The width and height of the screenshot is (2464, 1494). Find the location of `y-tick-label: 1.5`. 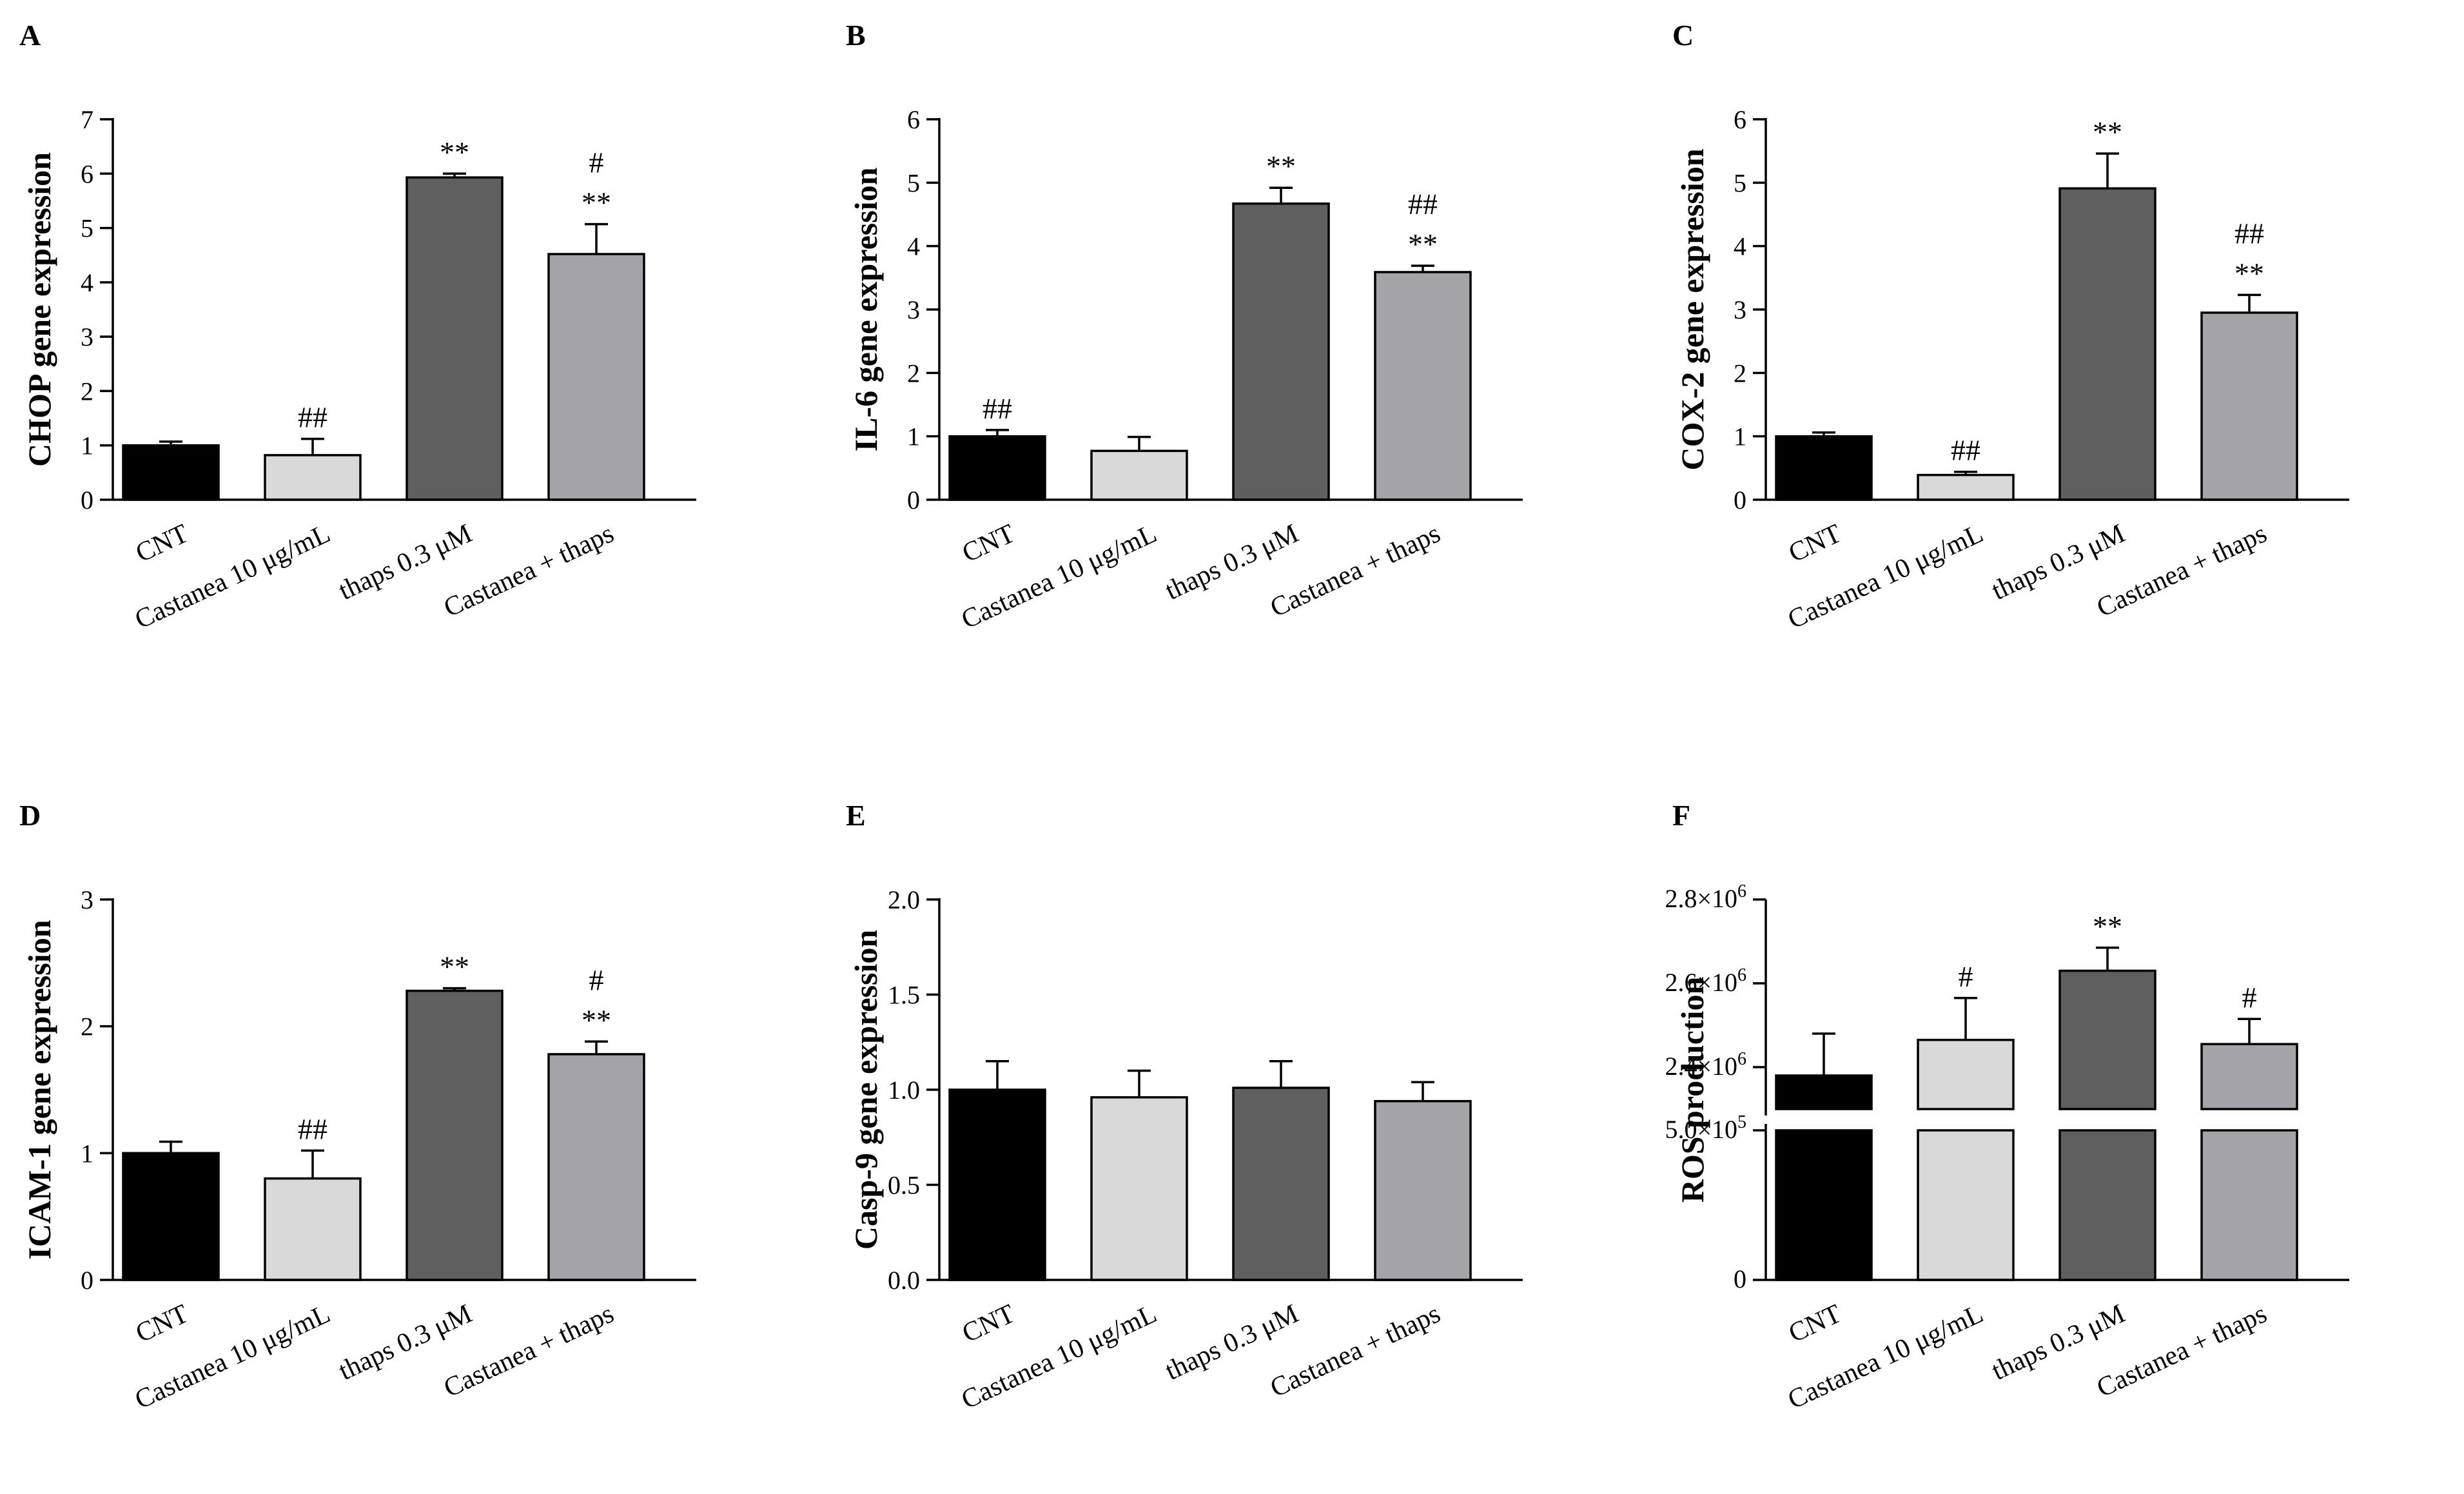

y-tick-label: 1.5 is located at coordinates (904, 995).